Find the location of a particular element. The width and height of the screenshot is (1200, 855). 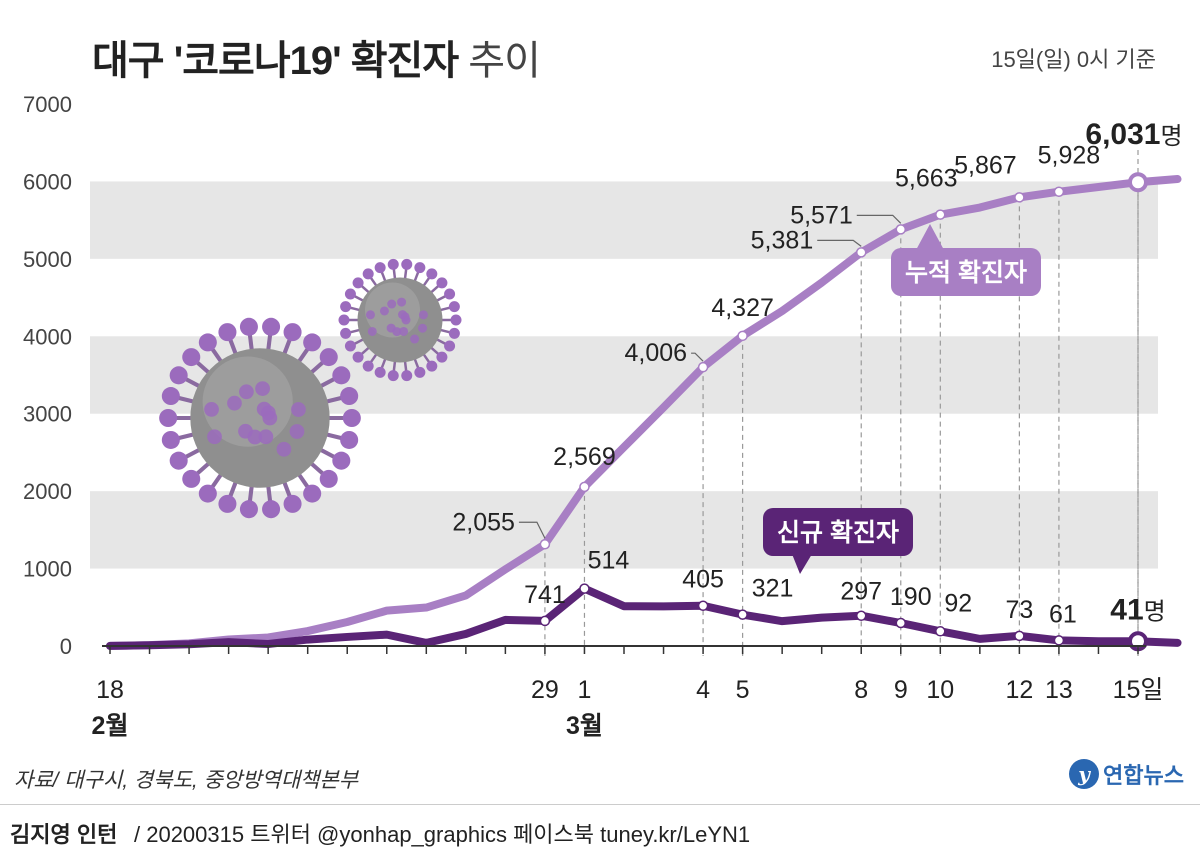

month-label: 3월 is located at coordinates (584, 726).